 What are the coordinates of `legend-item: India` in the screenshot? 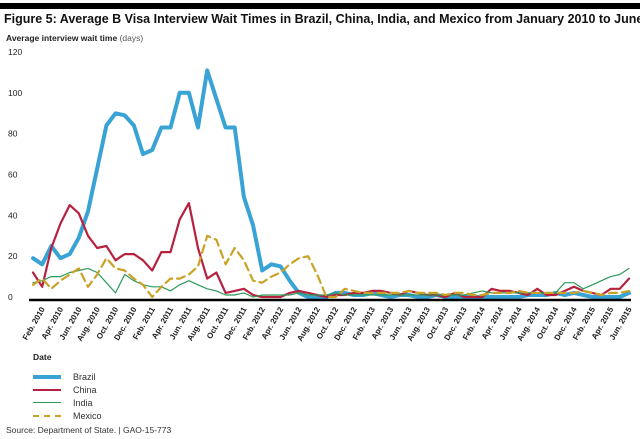 It's located at (67, 402).